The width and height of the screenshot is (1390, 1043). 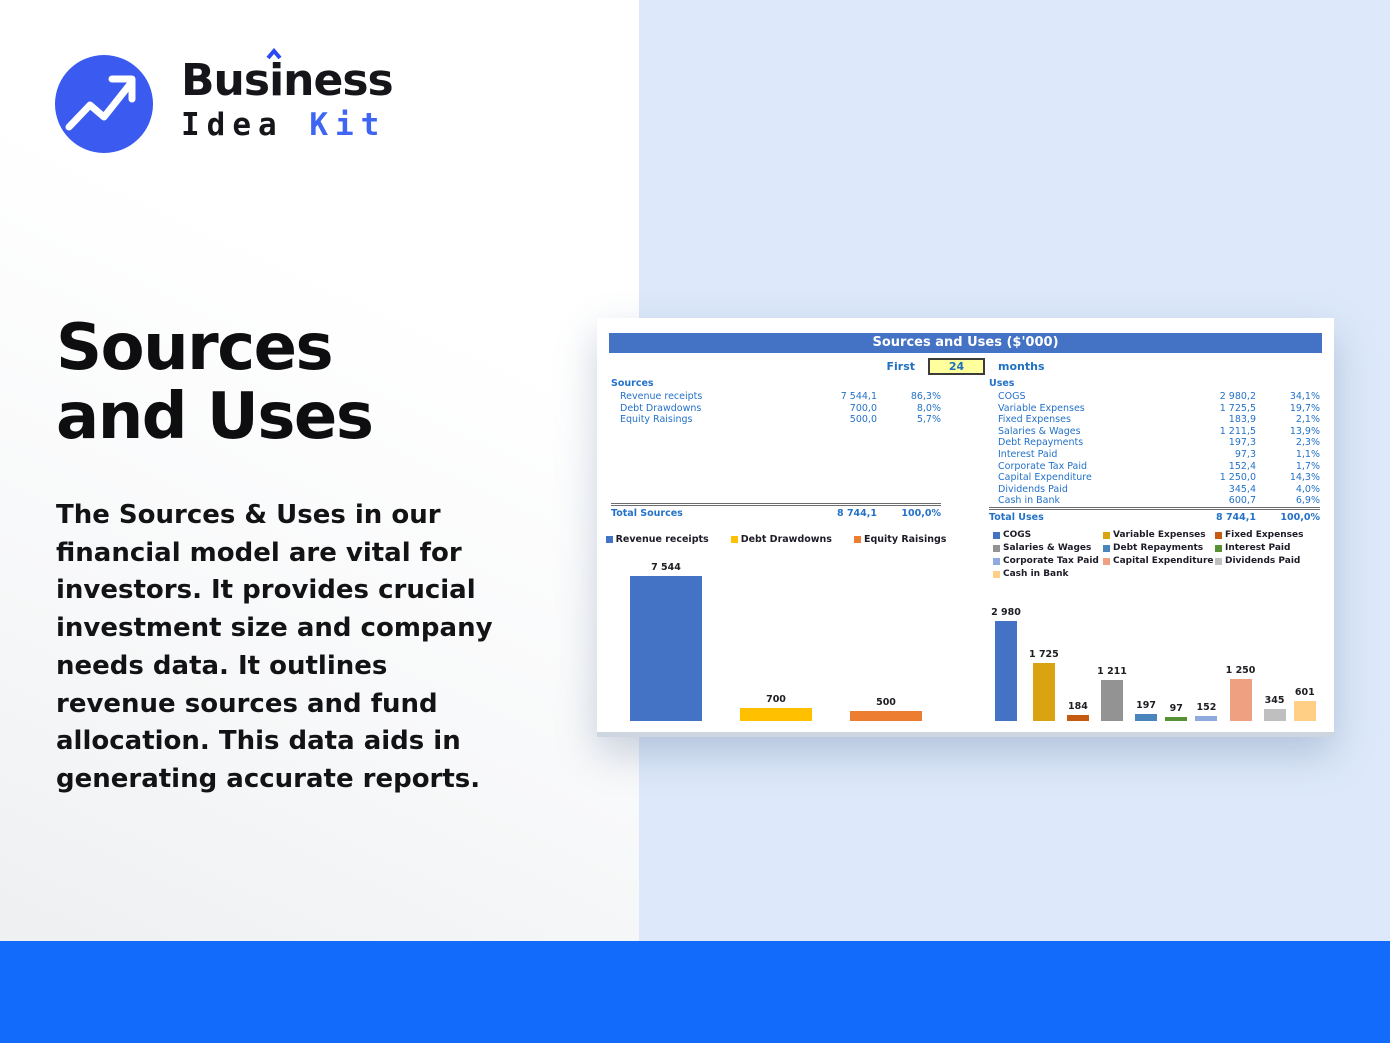 What do you see at coordinates (1041, 408) in the screenshot?
I see `row-label: Variable Expenses` at bounding box center [1041, 408].